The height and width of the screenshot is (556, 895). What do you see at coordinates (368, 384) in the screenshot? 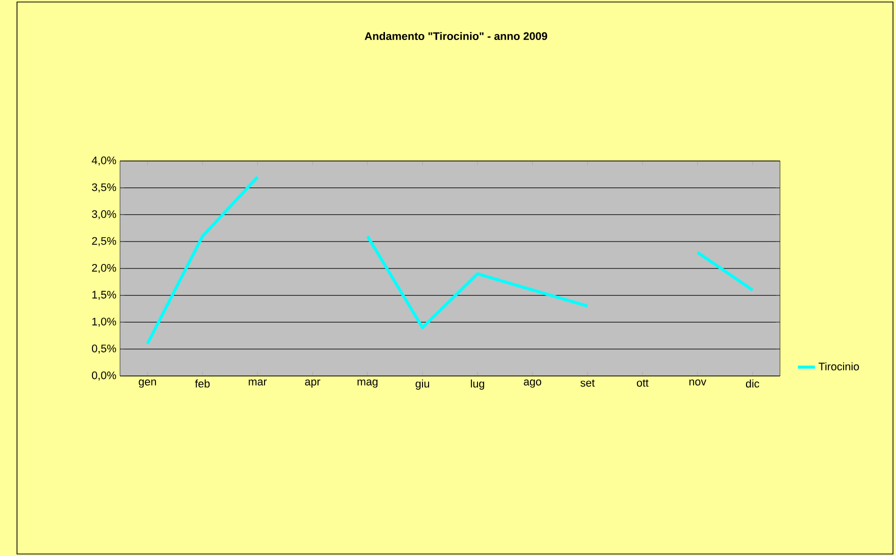
I see `x-tick-label: mag` at bounding box center [368, 384].